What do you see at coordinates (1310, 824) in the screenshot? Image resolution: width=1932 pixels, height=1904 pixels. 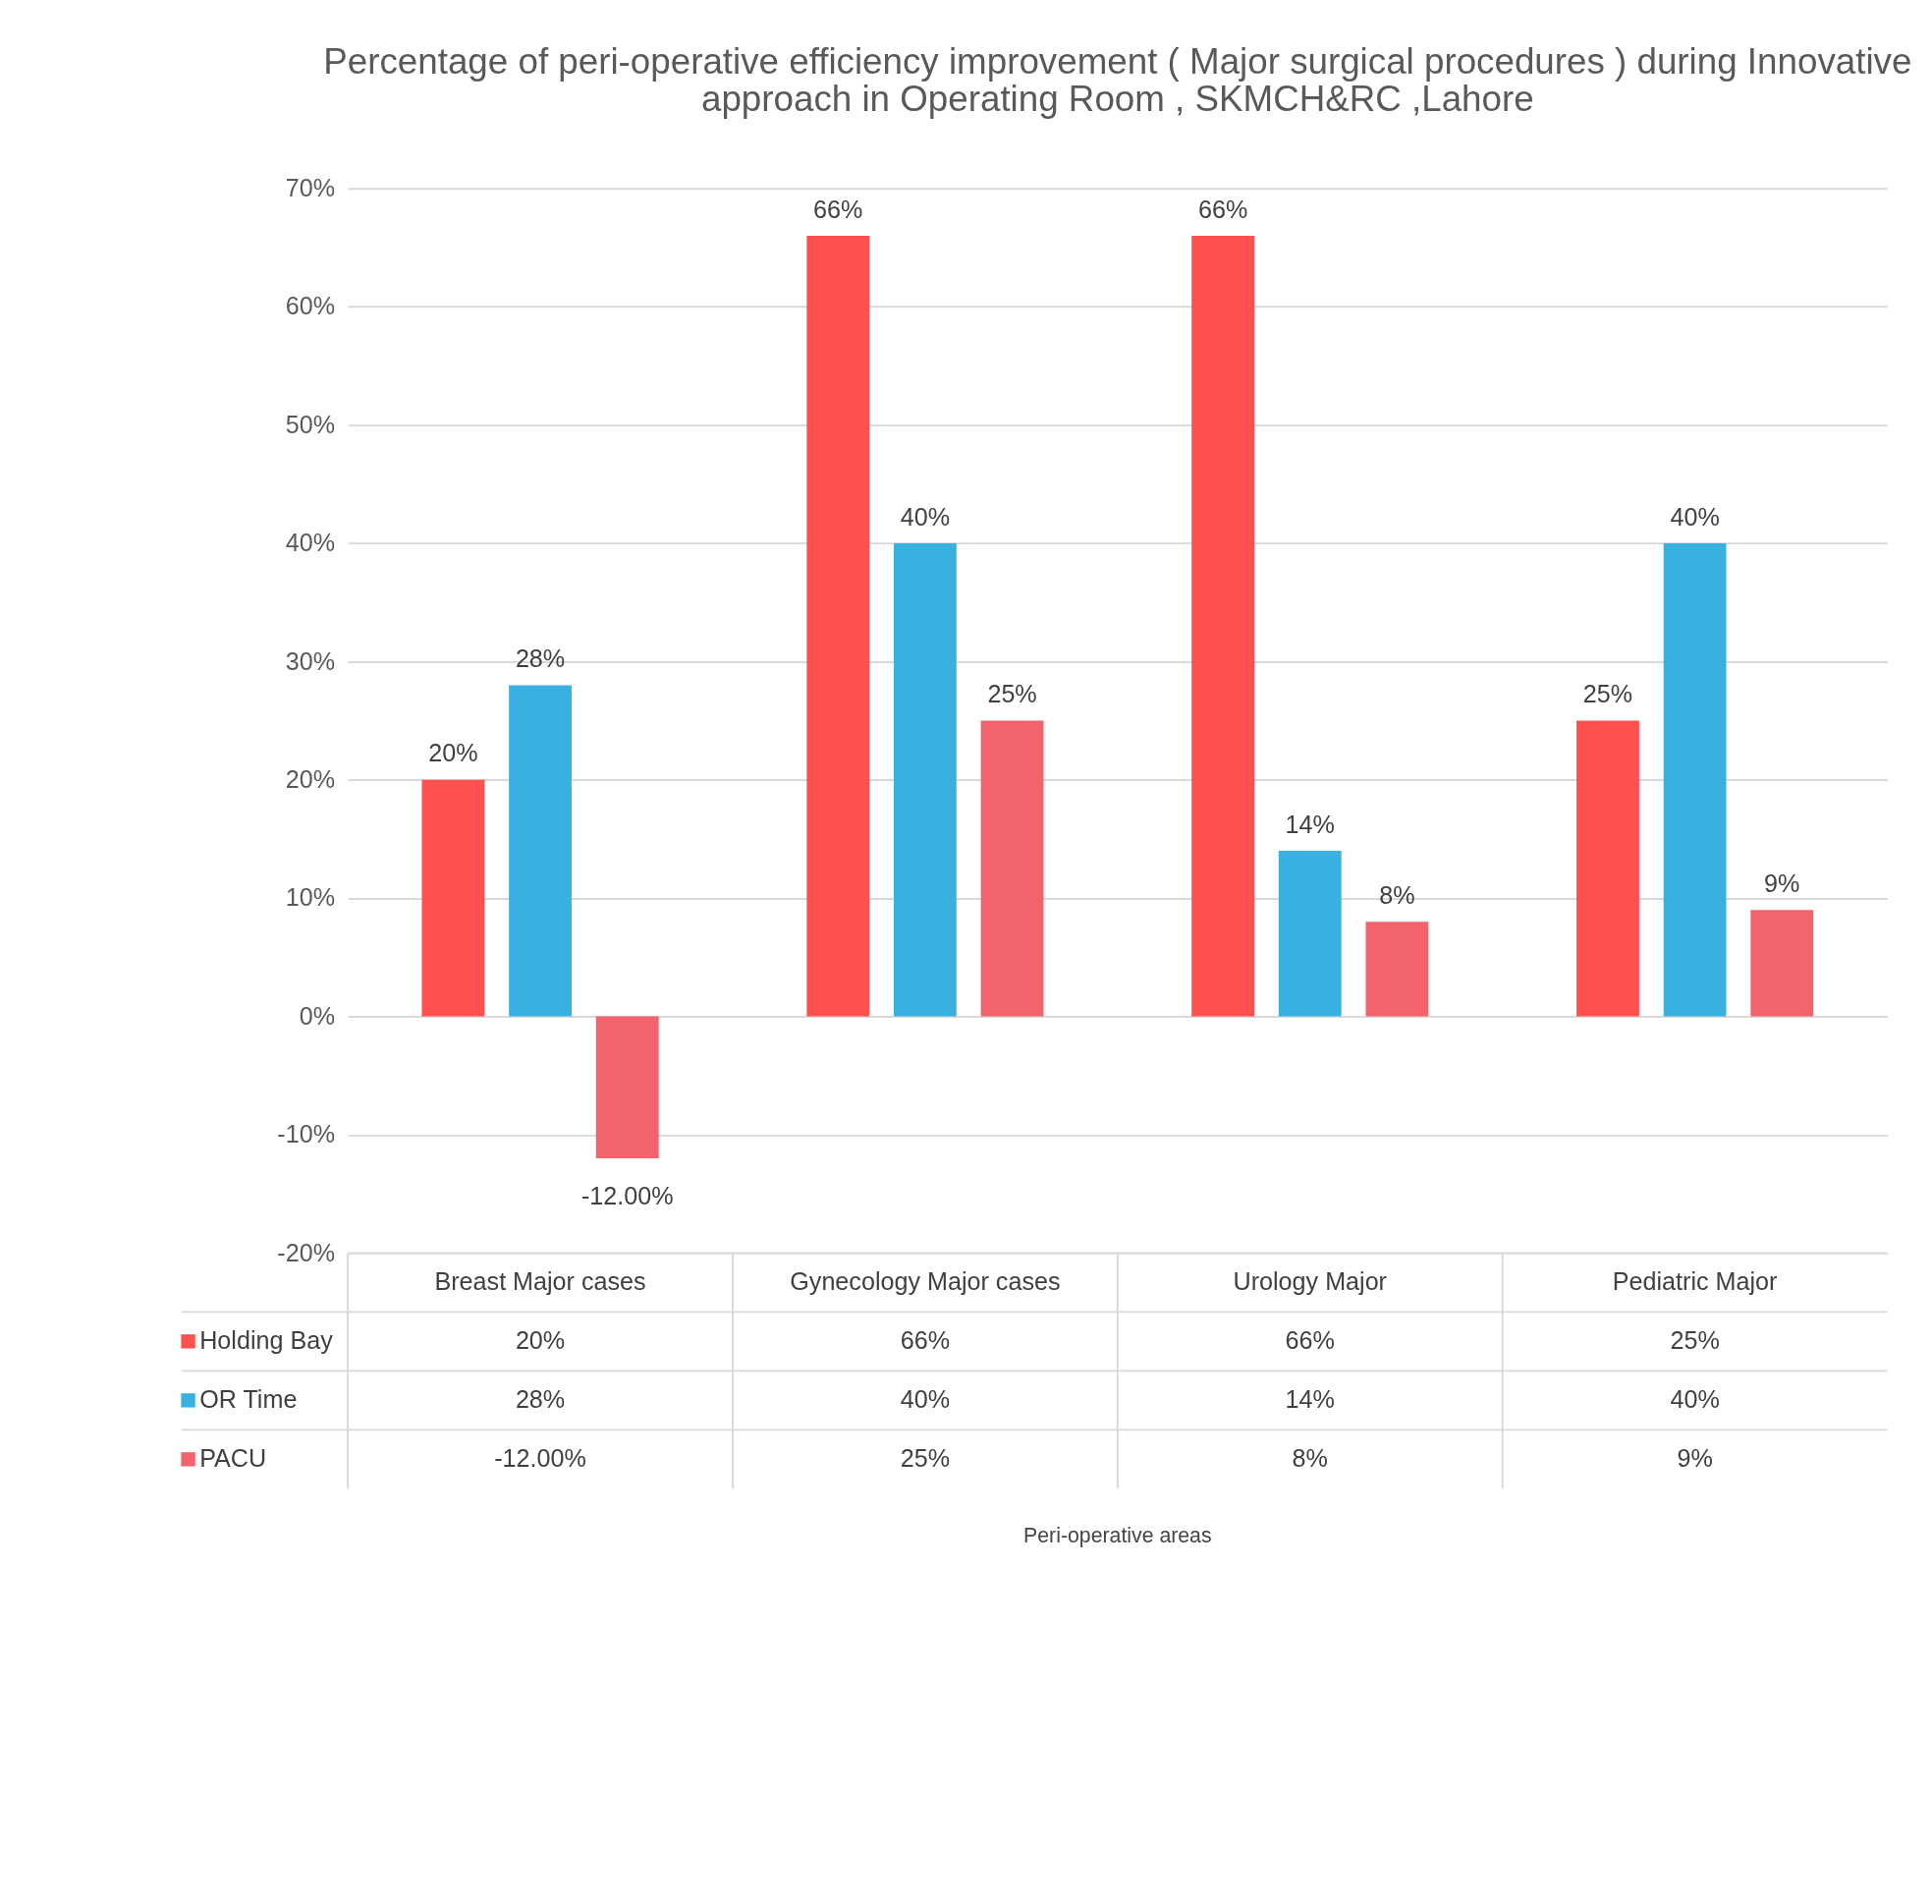 I see `text: 14%` at bounding box center [1310, 824].